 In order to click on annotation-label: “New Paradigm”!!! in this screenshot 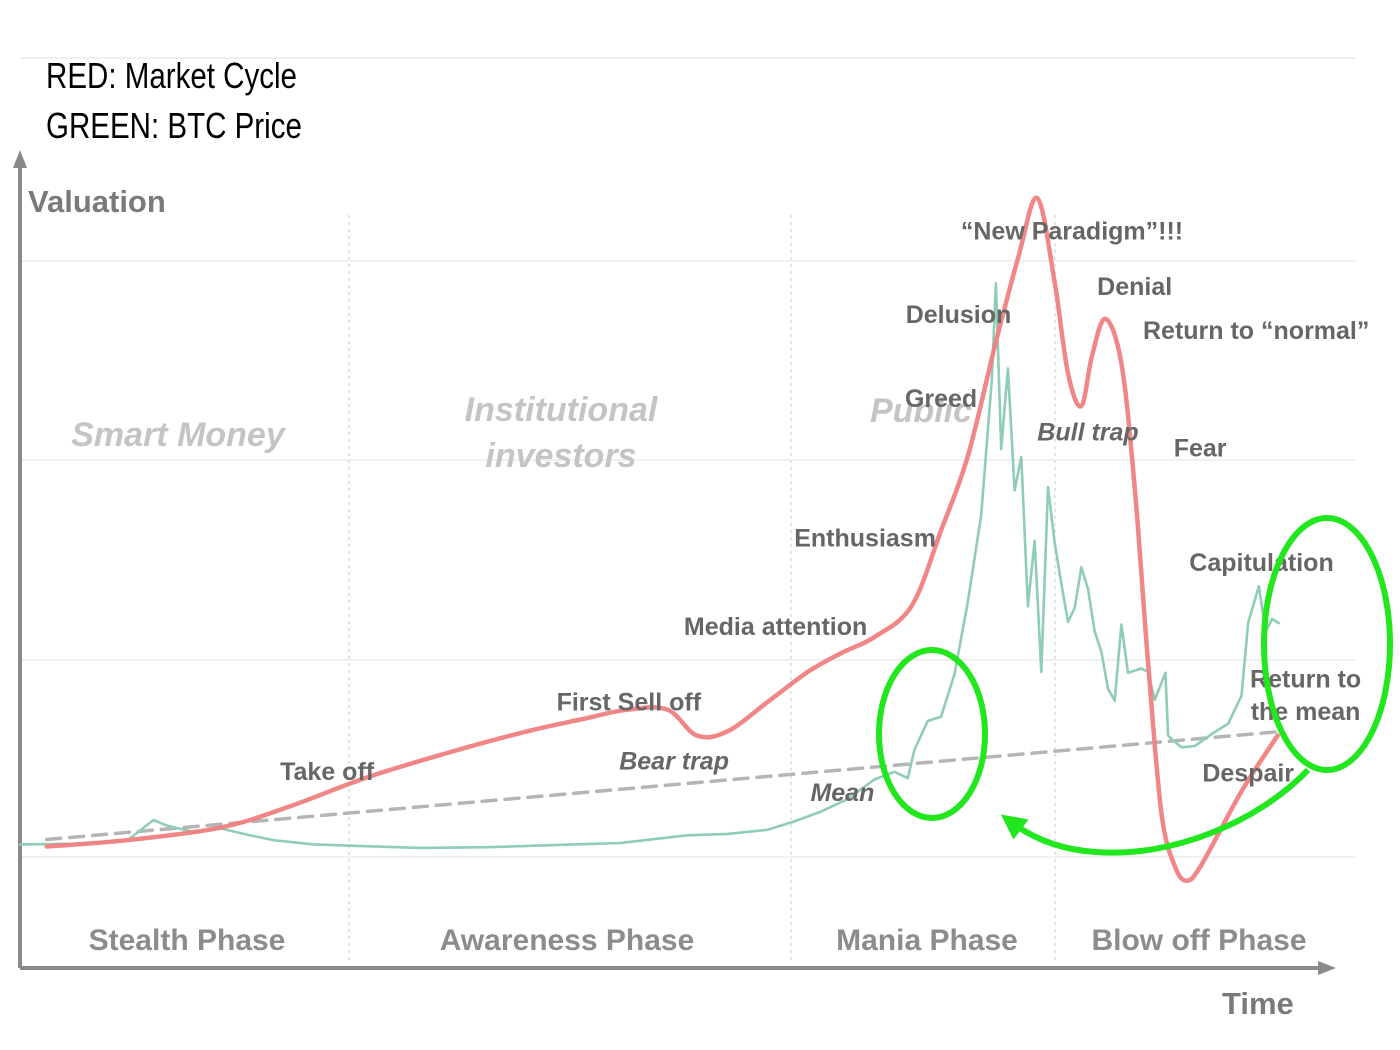, I will do `click(1072, 231)`.